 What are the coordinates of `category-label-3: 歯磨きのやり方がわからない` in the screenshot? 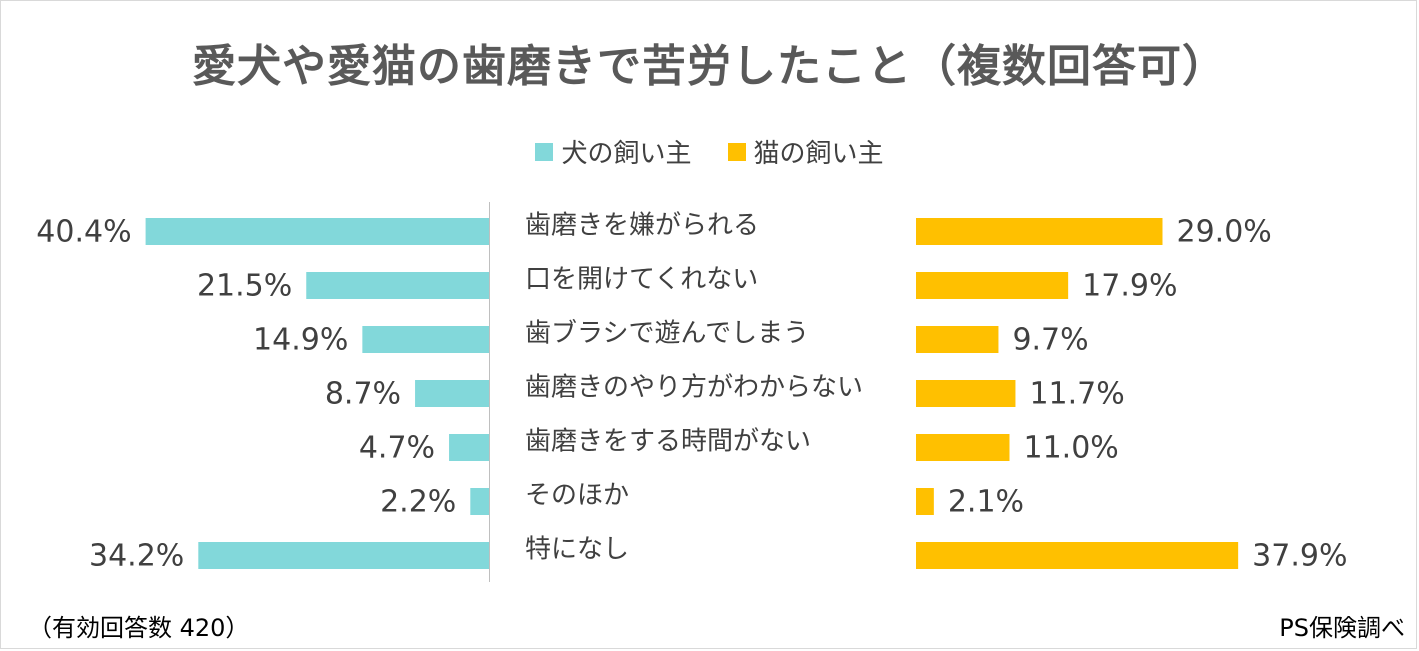 It's located at (694, 388).